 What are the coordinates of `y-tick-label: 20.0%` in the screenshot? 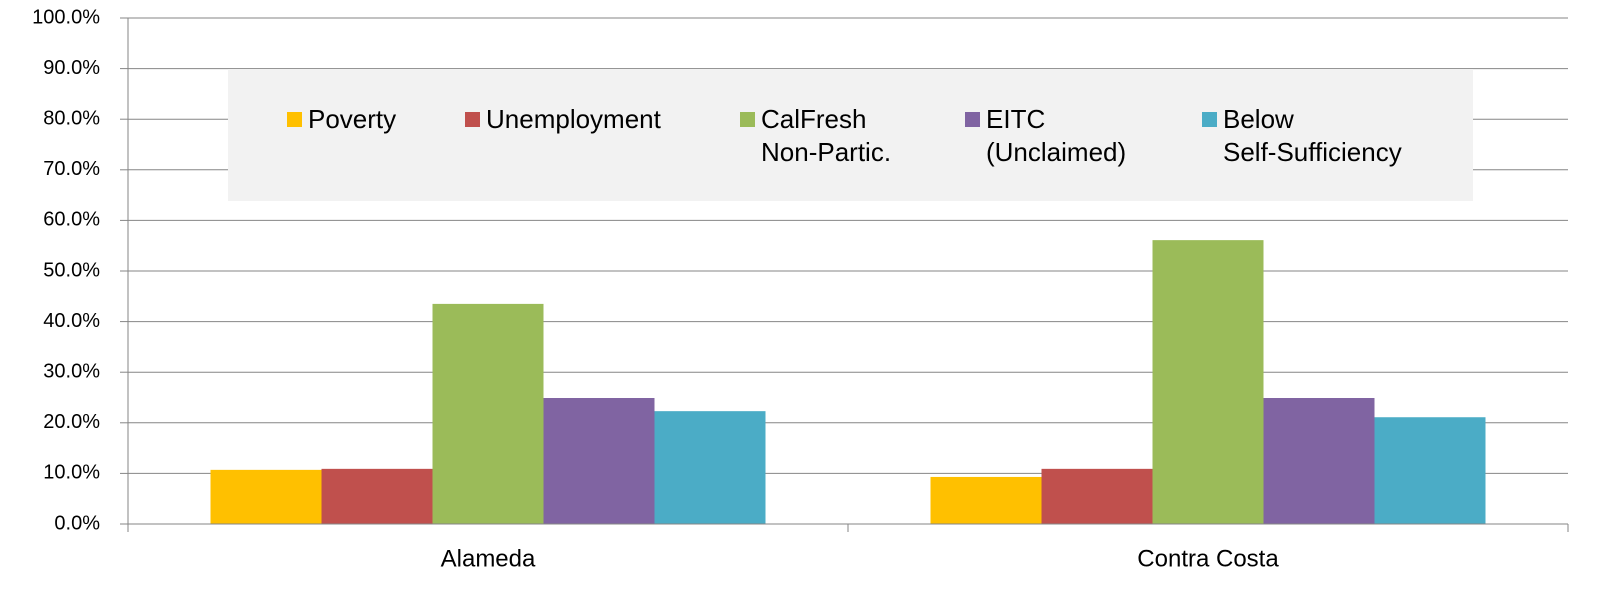 It's located at (71, 422).